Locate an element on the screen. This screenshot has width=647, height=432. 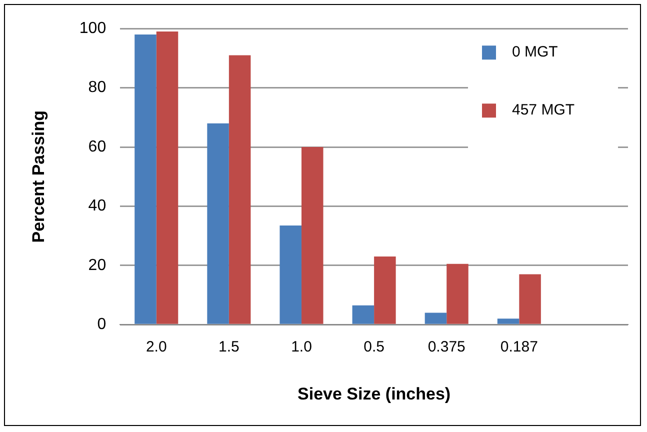
x-tick-label: 1.5 is located at coordinates (229, 347).